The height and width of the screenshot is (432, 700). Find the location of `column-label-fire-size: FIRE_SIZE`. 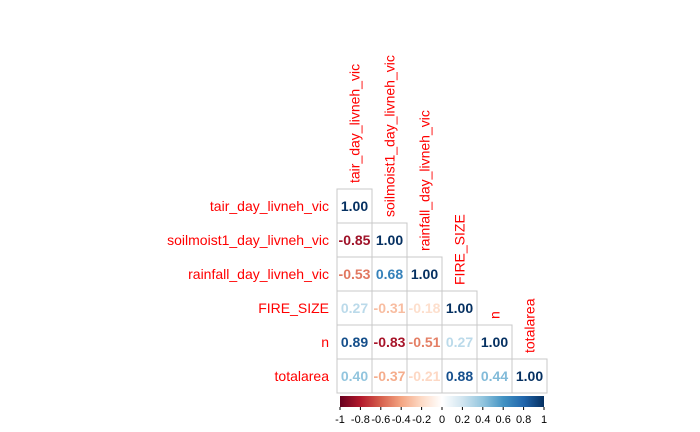

column-label-fire-size: FIRE_SIZE is located at coordinates (460, 249).